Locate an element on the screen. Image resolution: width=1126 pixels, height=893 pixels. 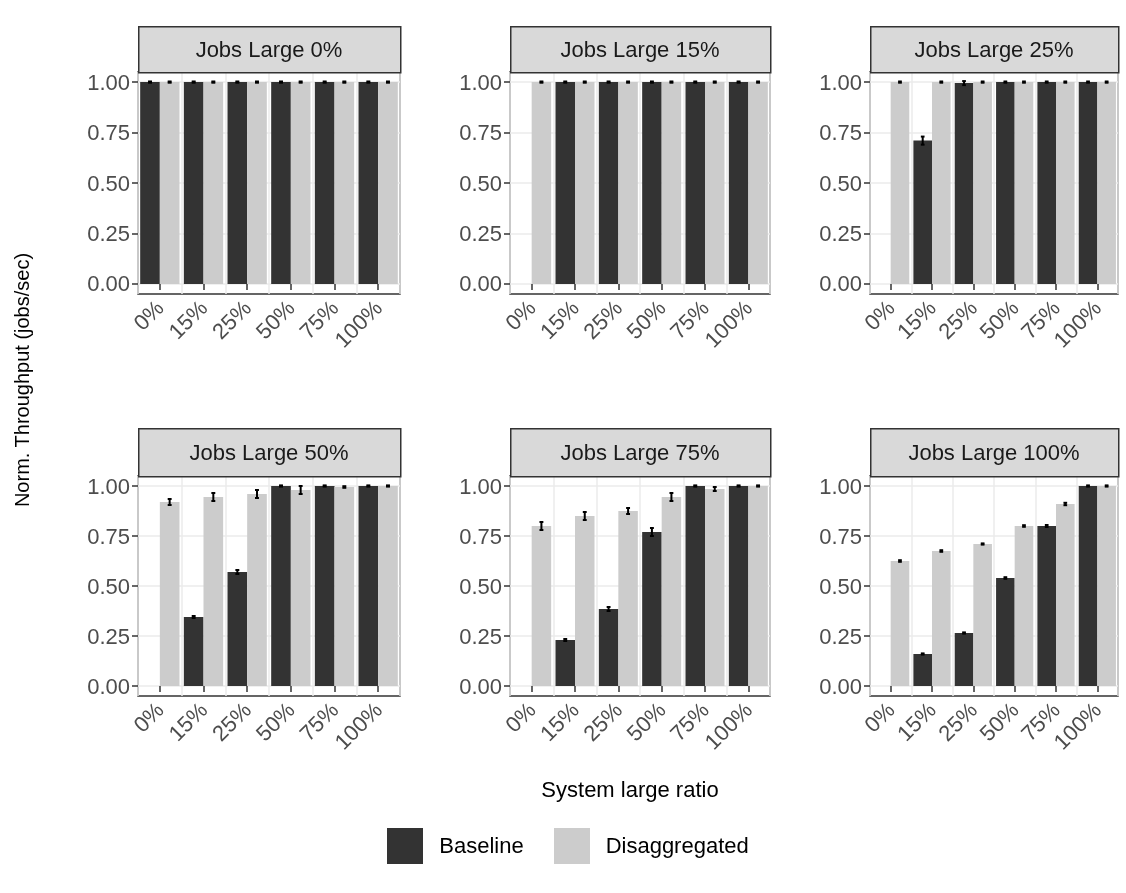
chart-title: Jobs Large 50% is located at coordinates (269, 452).